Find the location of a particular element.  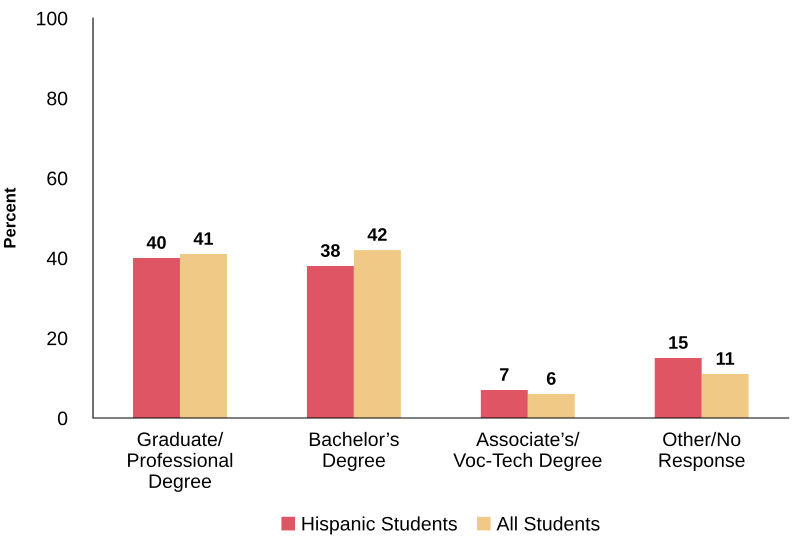

legend-label: Hispanic Students is located at coordinates (379, 525).